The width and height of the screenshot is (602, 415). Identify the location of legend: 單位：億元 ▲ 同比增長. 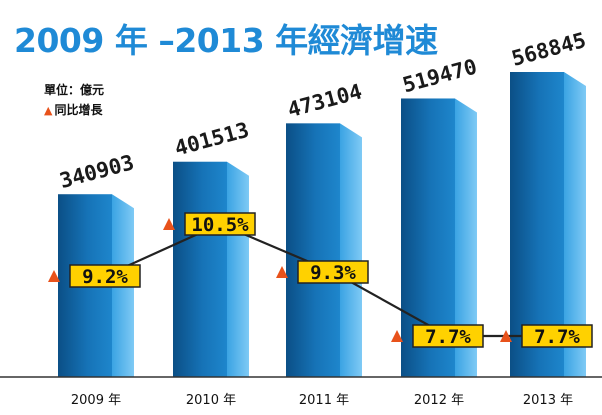
(74, 100).